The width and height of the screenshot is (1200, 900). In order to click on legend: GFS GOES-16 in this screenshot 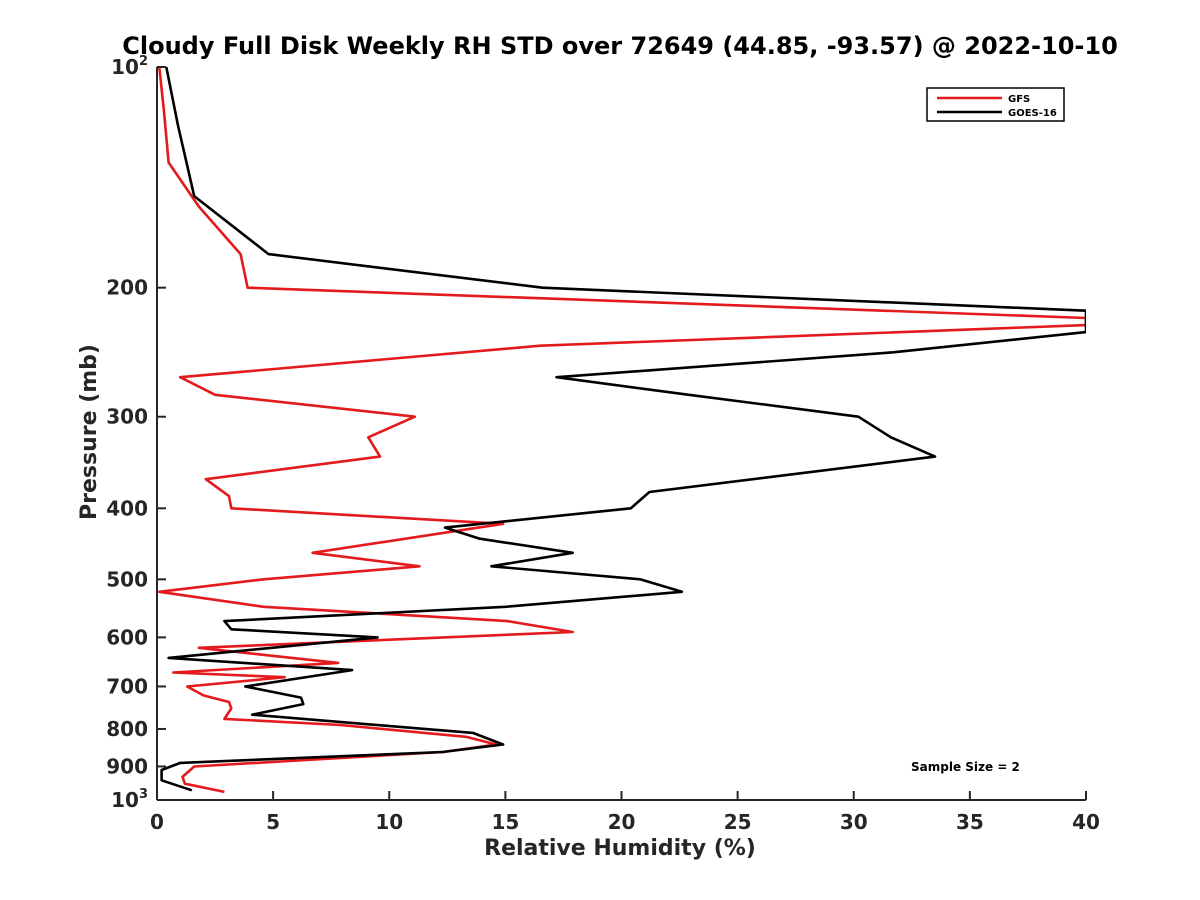, I will do `click(995, 104)`.